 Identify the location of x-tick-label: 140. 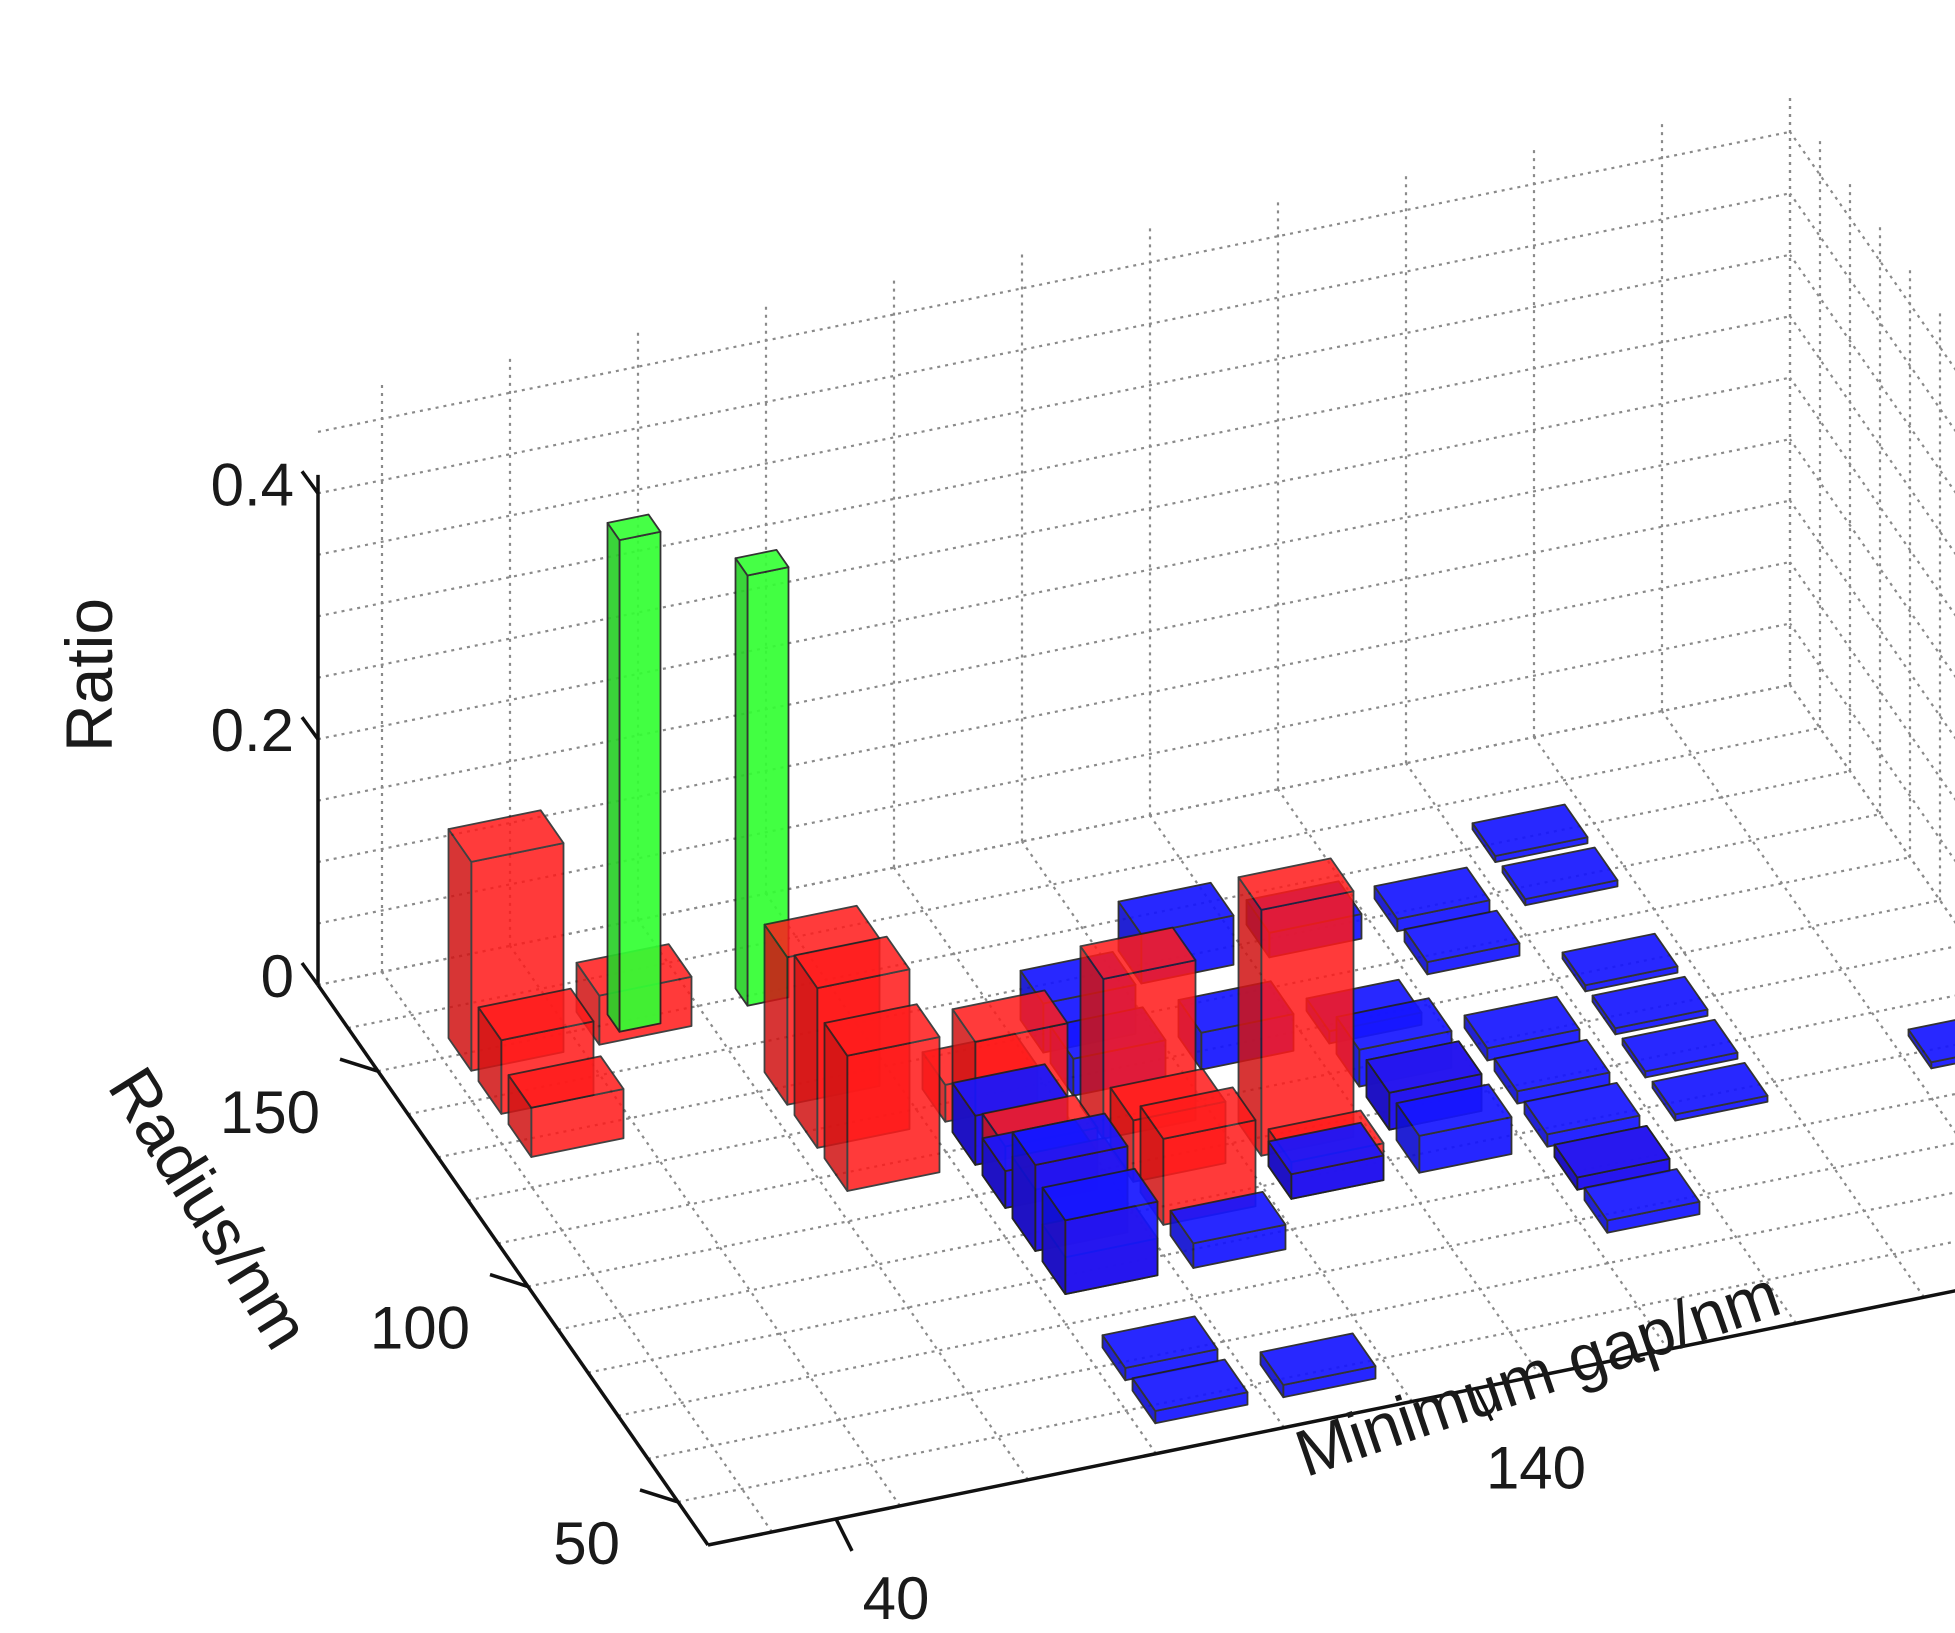
(1536, 1467).